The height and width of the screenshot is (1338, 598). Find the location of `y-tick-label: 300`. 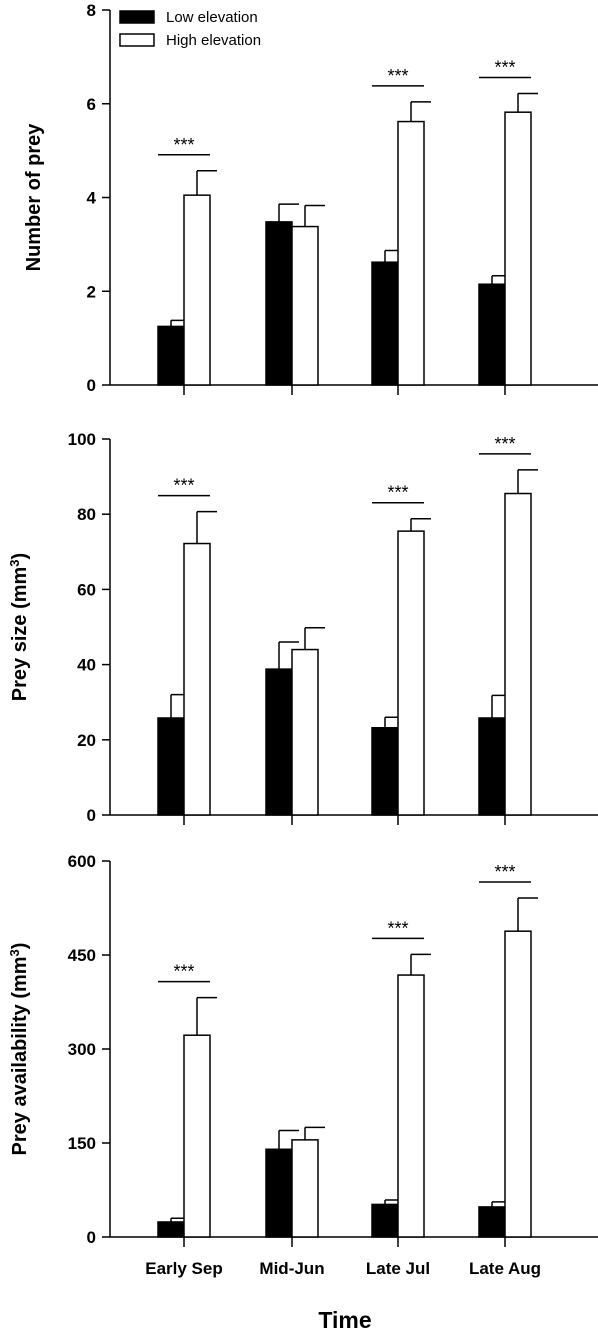

y-tick-label: 300 is located at coordinates (82, 1049).